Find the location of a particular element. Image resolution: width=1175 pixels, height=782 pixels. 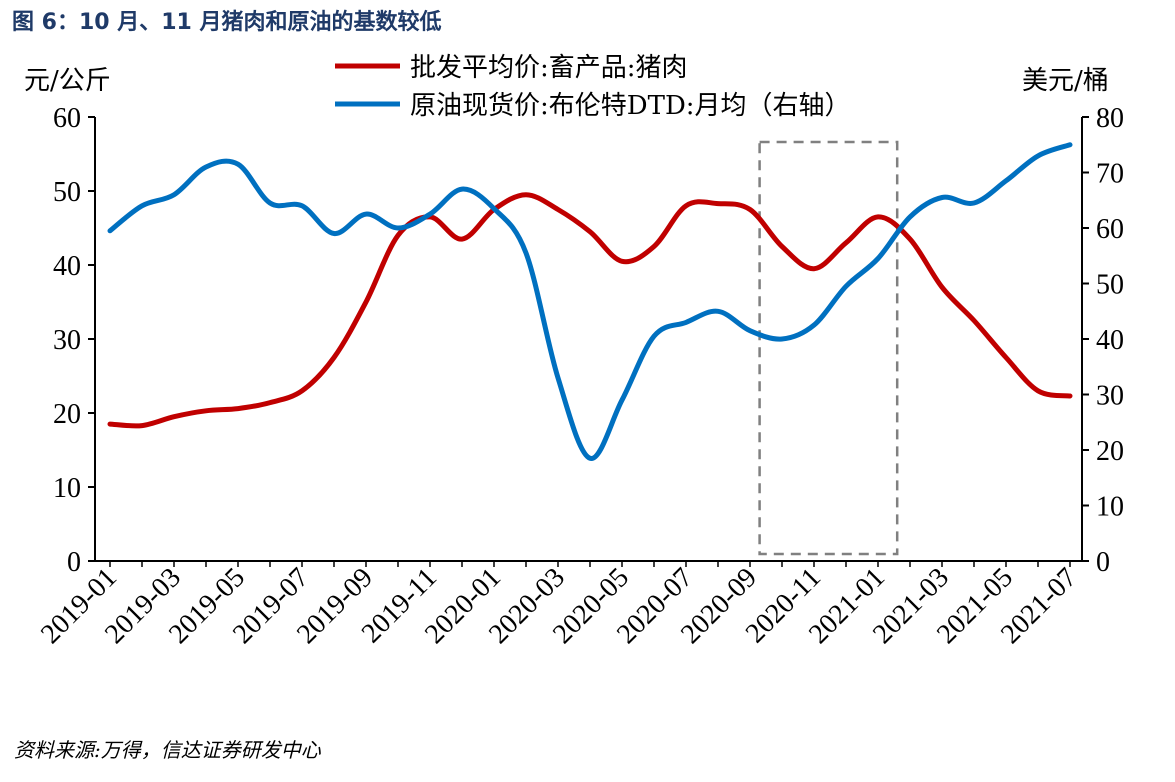

left-y-tick-label: 30 is located at coordinates (67, 340).